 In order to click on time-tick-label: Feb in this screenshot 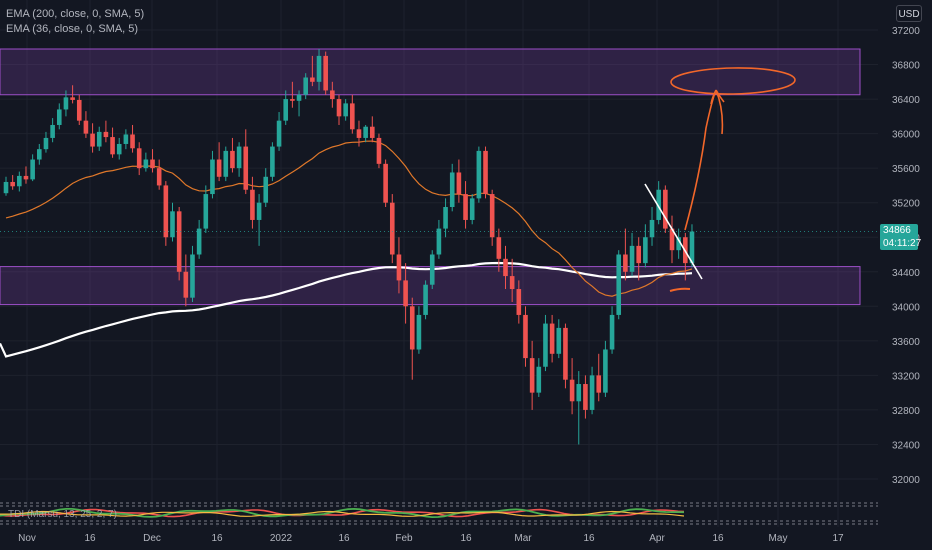, I will do `click(404, 538)`.